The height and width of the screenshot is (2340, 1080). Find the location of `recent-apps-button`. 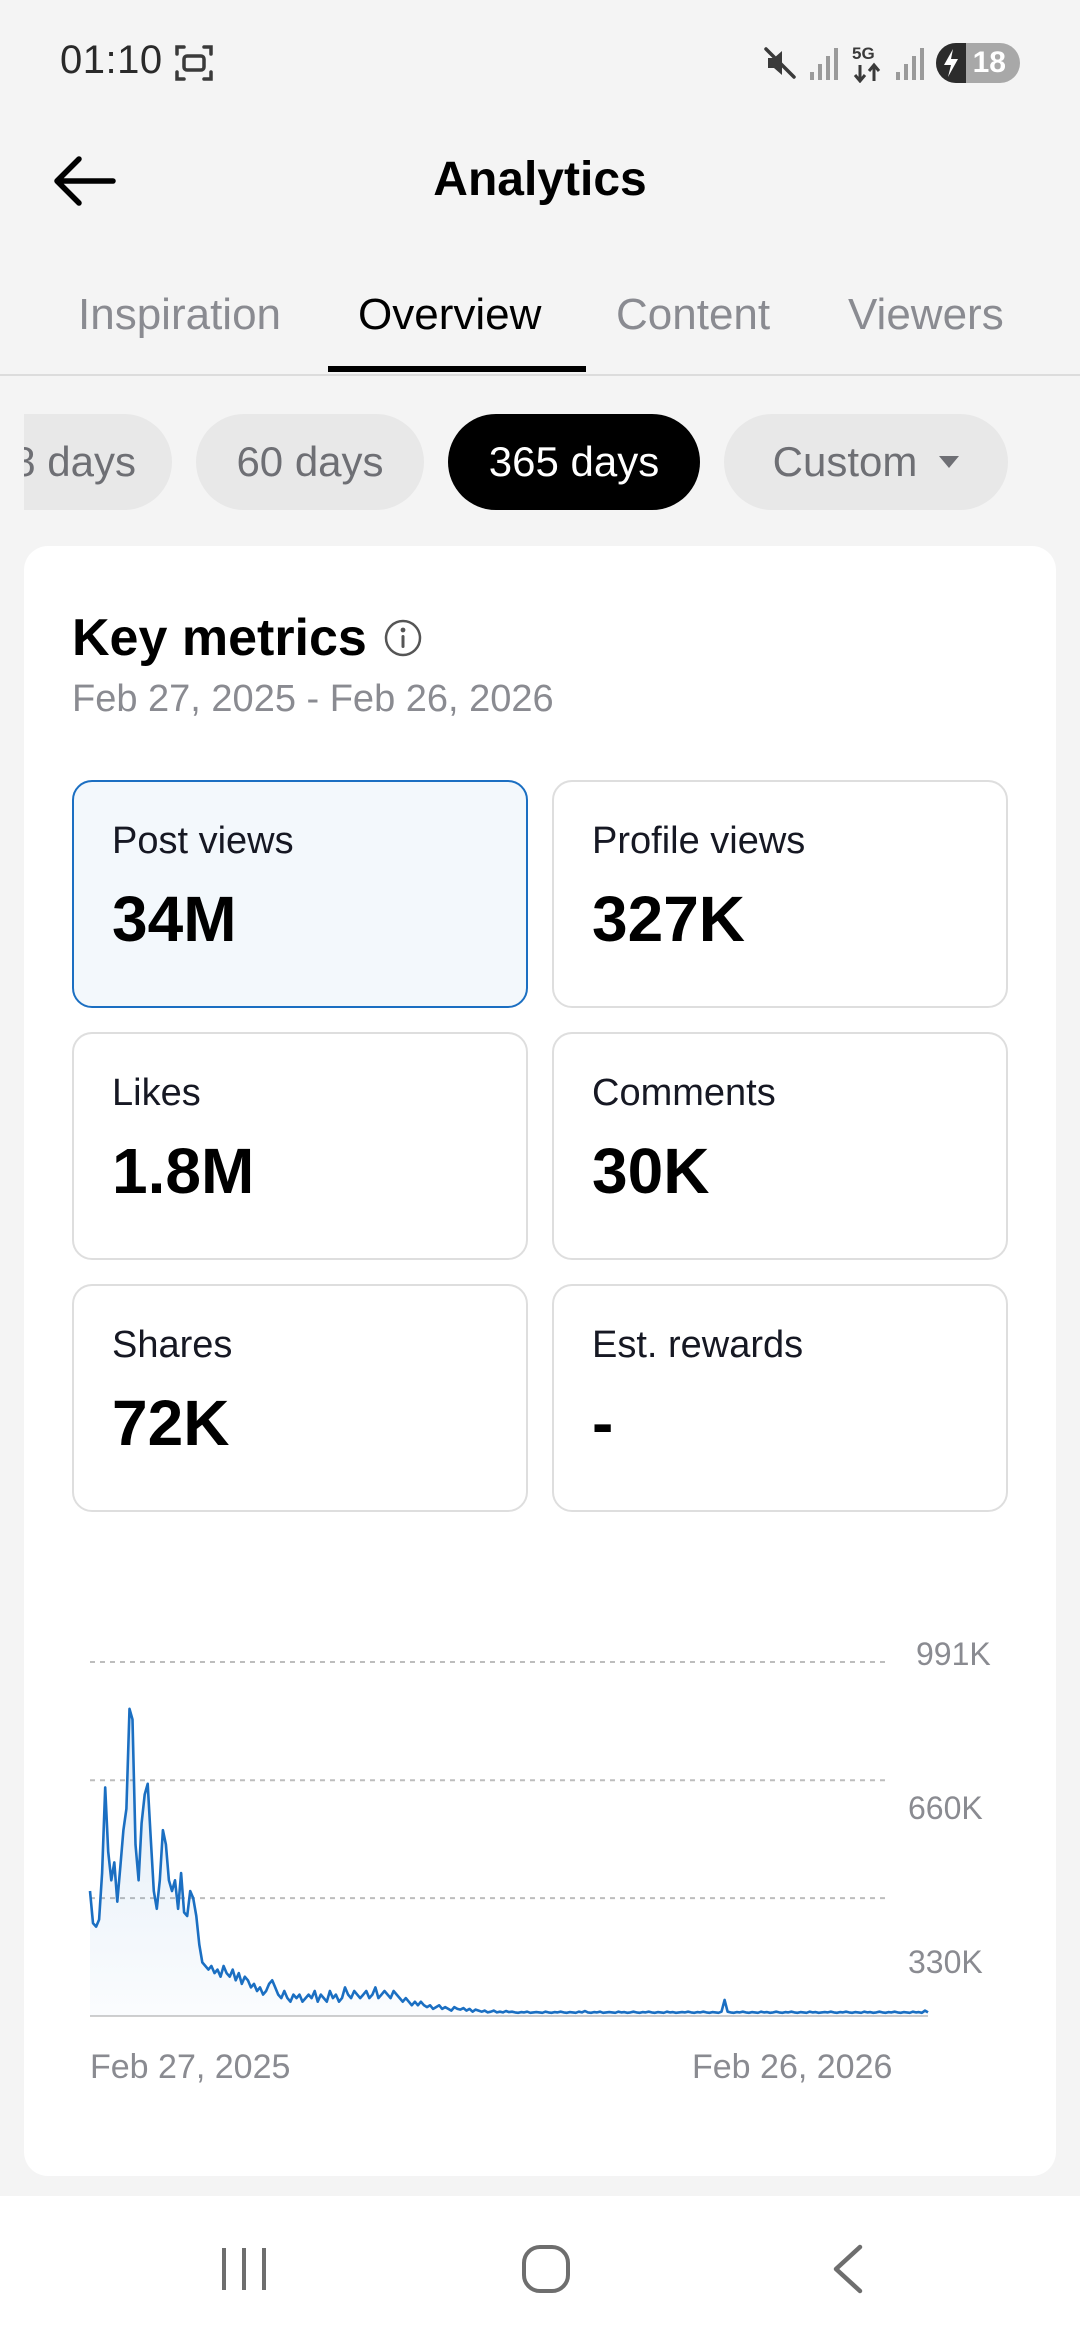

recent-apps-button is located at coordinates (244, 2269).